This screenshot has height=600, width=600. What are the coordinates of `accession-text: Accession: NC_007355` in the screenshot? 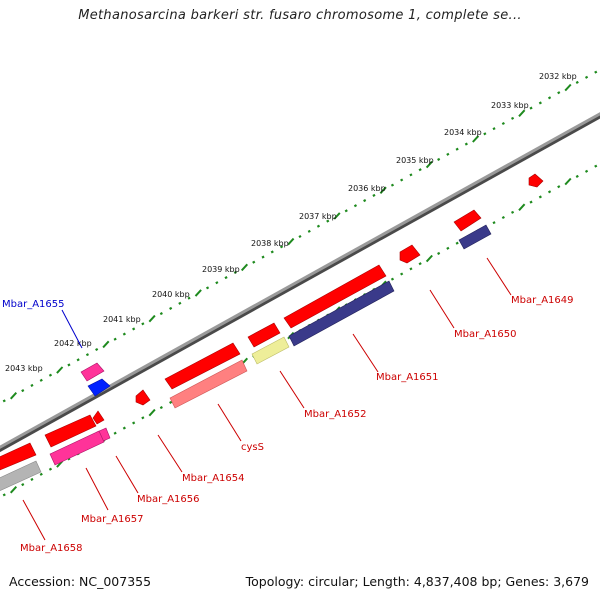 It's located at (80, 581).